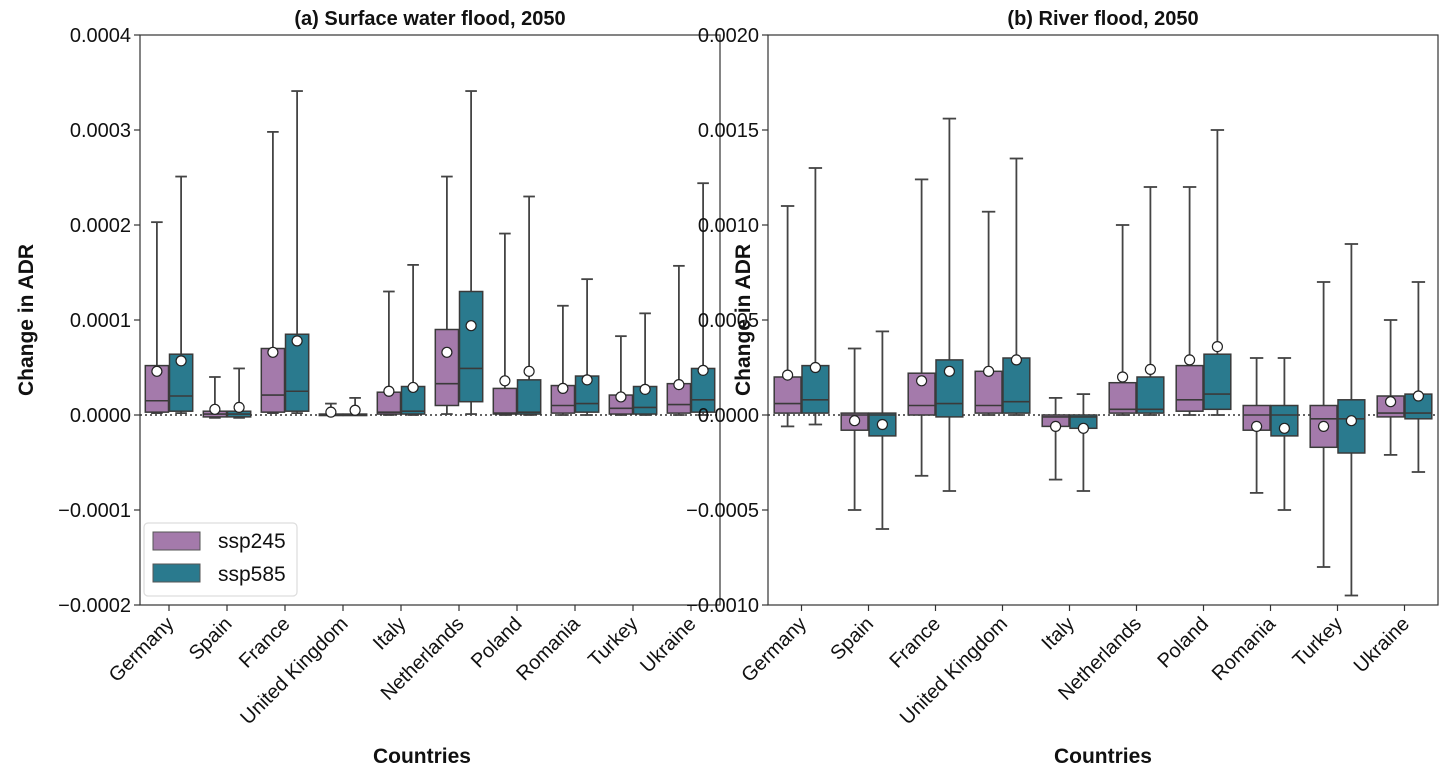 This screenshot has height=772, width=1450. What do you see at coordinates (949, 304) in the screenshot?
I see `box-ssp585-france` at bounding box center [949, 304].